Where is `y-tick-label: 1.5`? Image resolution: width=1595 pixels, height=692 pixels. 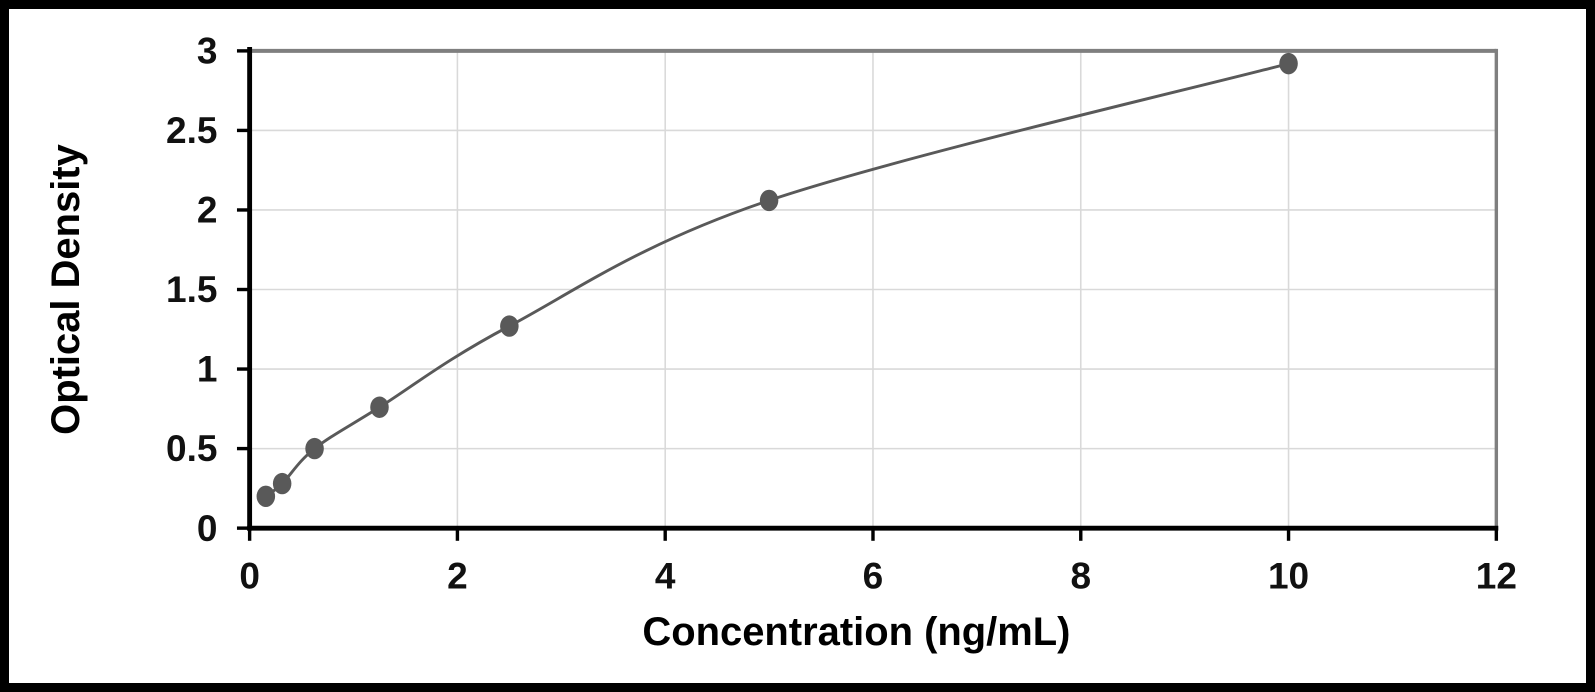
y-tick-label: 1.5 is located at coordinates (191, 289).